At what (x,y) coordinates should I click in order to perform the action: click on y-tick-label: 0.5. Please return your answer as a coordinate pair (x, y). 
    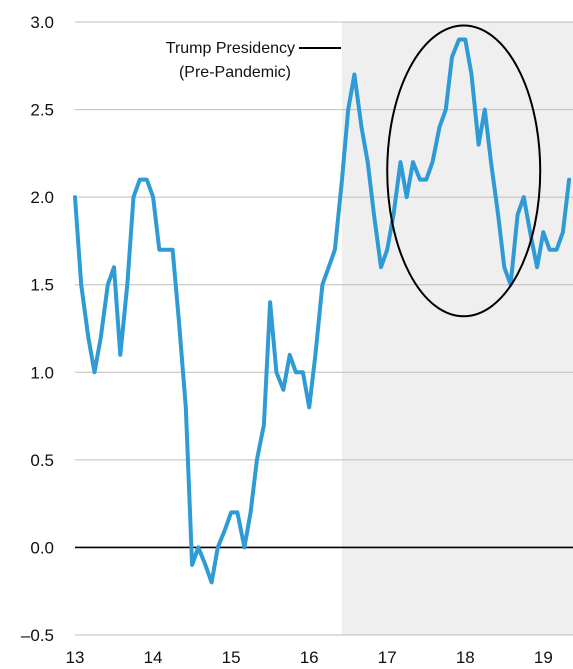
    Looking at the image, I should click on (42, 460).